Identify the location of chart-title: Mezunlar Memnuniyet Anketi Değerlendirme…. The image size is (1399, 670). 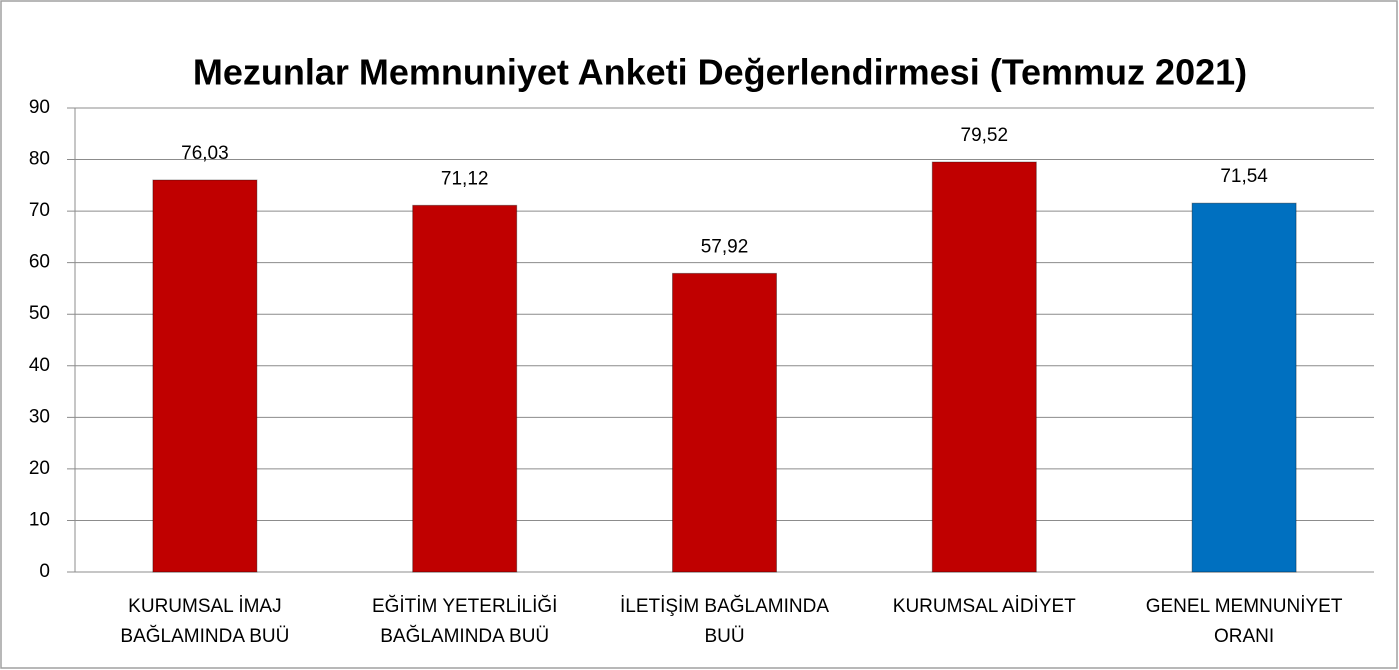
(720, 72).